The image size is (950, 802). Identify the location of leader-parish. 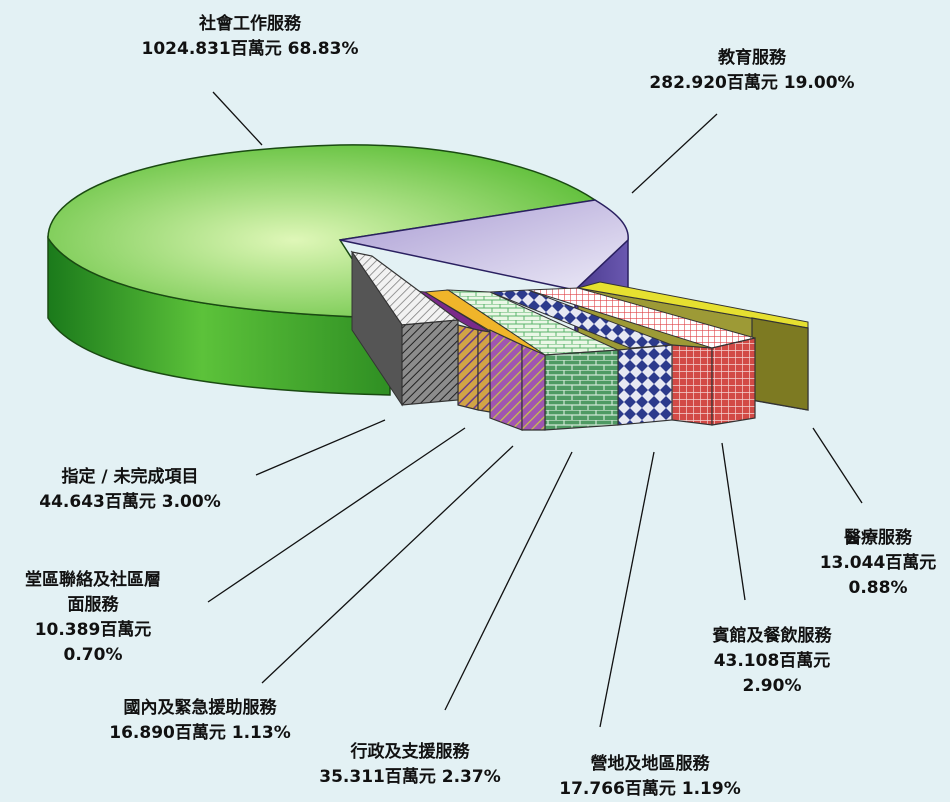
(336, 515).